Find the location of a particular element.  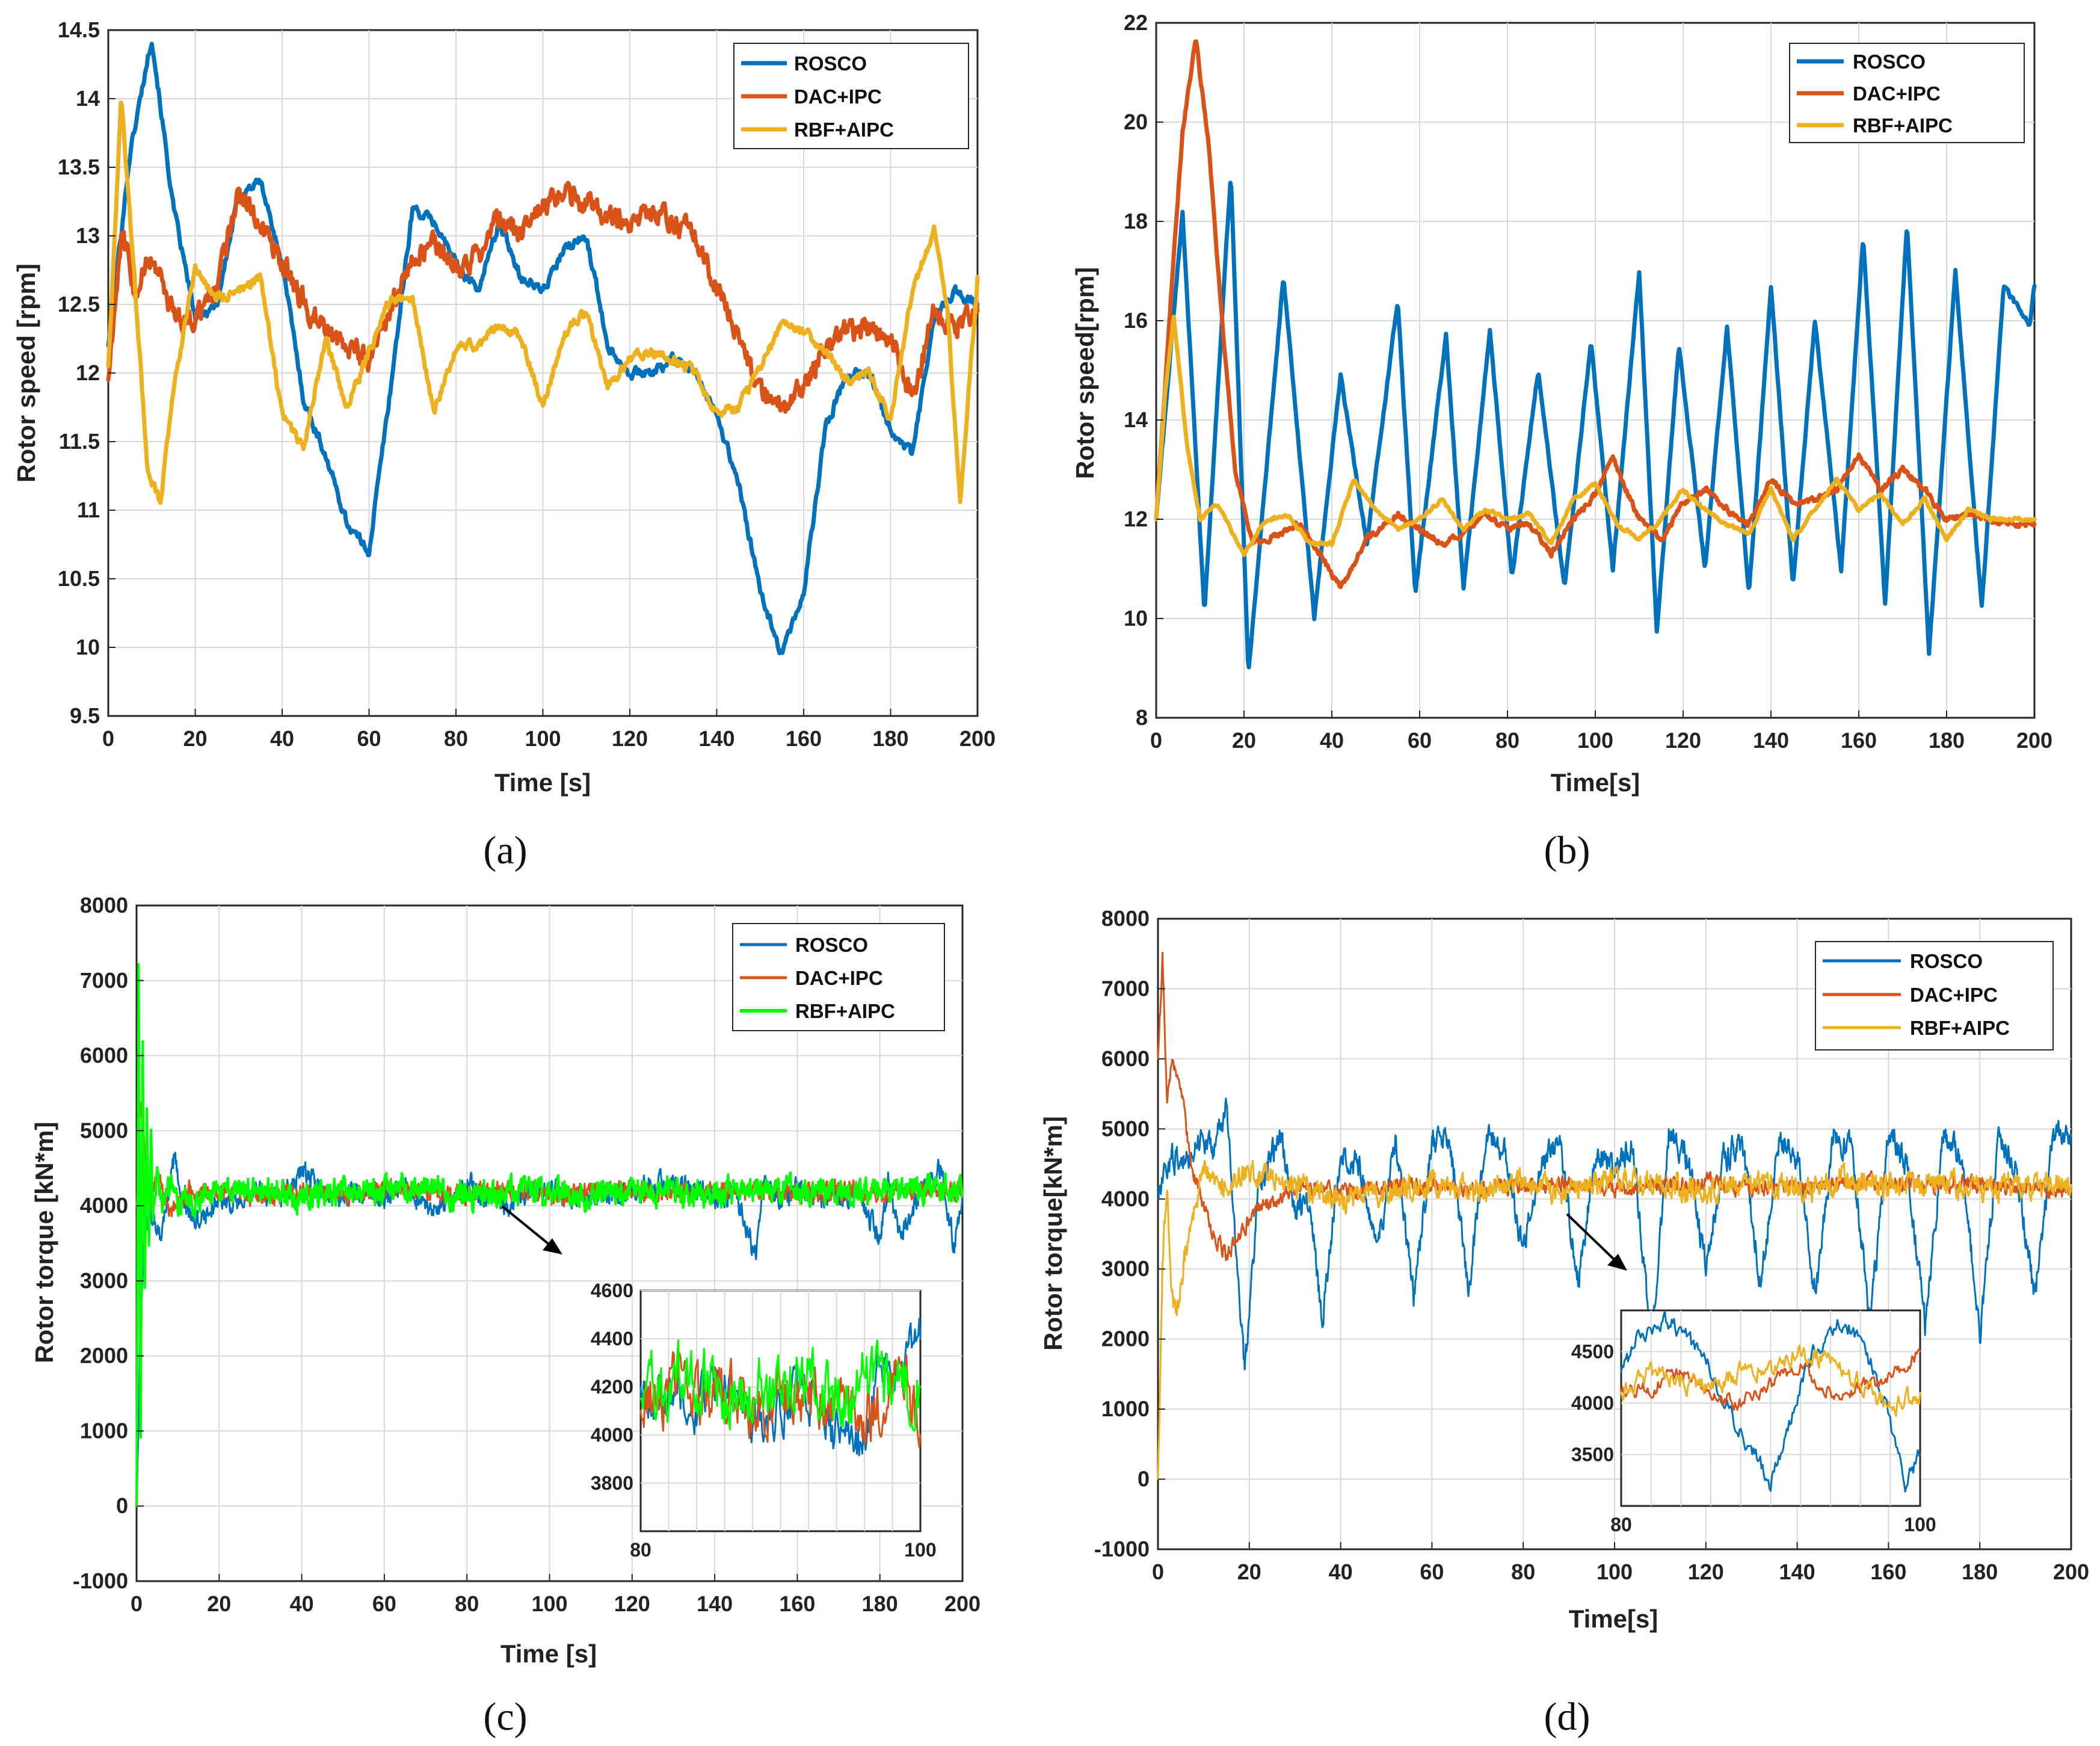

y-tick-label: 14.5 is located at coordinates (79, 30).